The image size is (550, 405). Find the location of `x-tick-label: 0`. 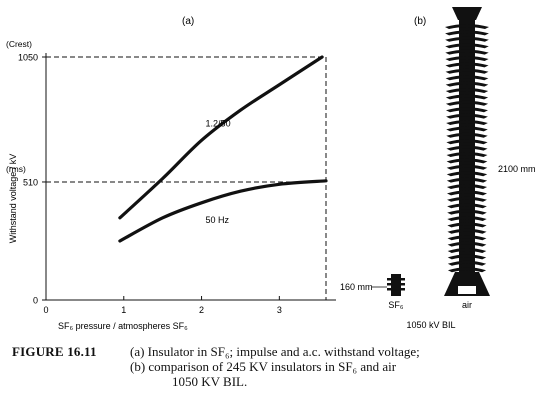

x-tick-label: 0 is located at coordinates (45, 310).